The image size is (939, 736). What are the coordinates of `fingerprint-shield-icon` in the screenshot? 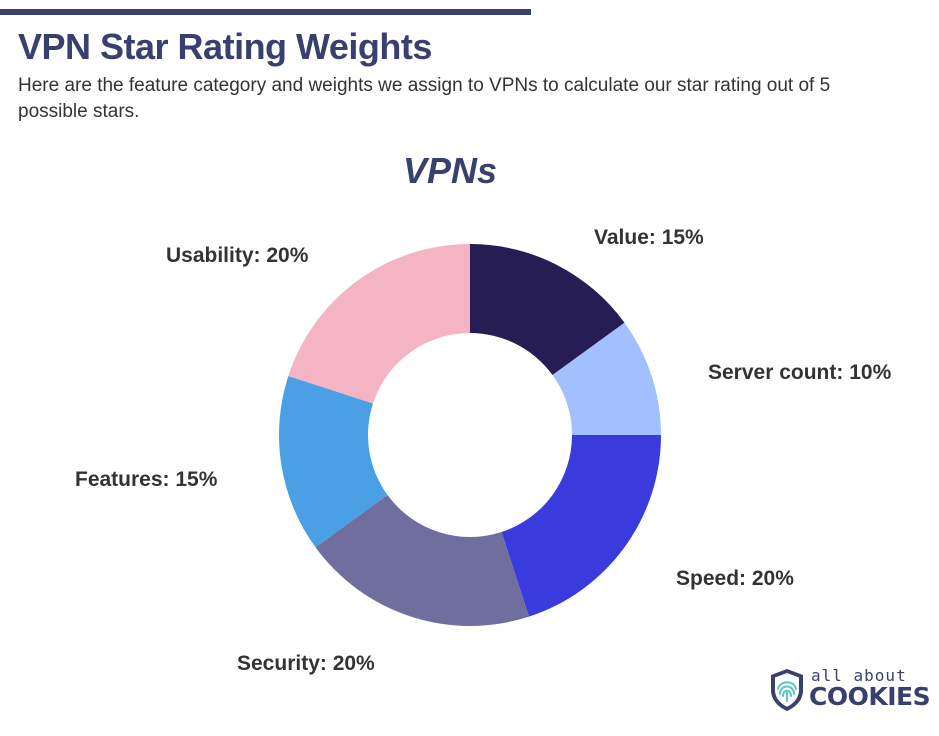 It's located at (787, 690).